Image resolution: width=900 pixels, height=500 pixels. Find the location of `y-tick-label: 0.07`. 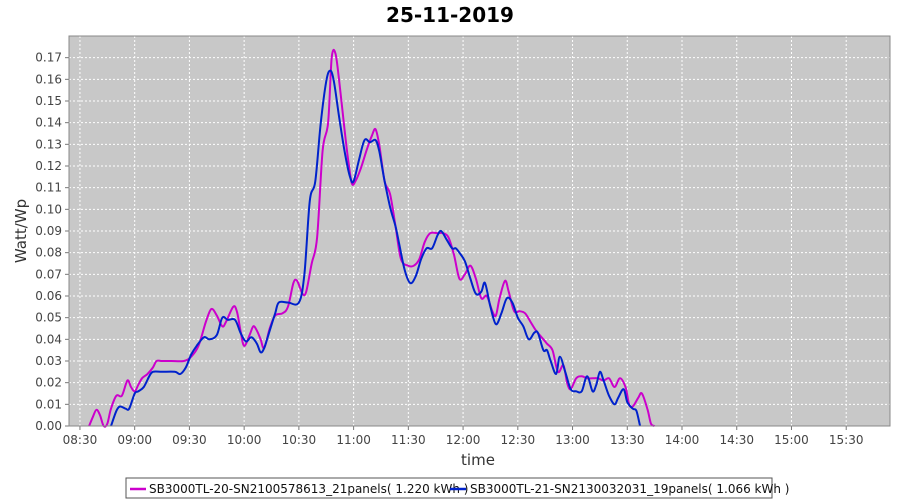

y-tick-label: 0.07 is located at coordinates (48, 274).